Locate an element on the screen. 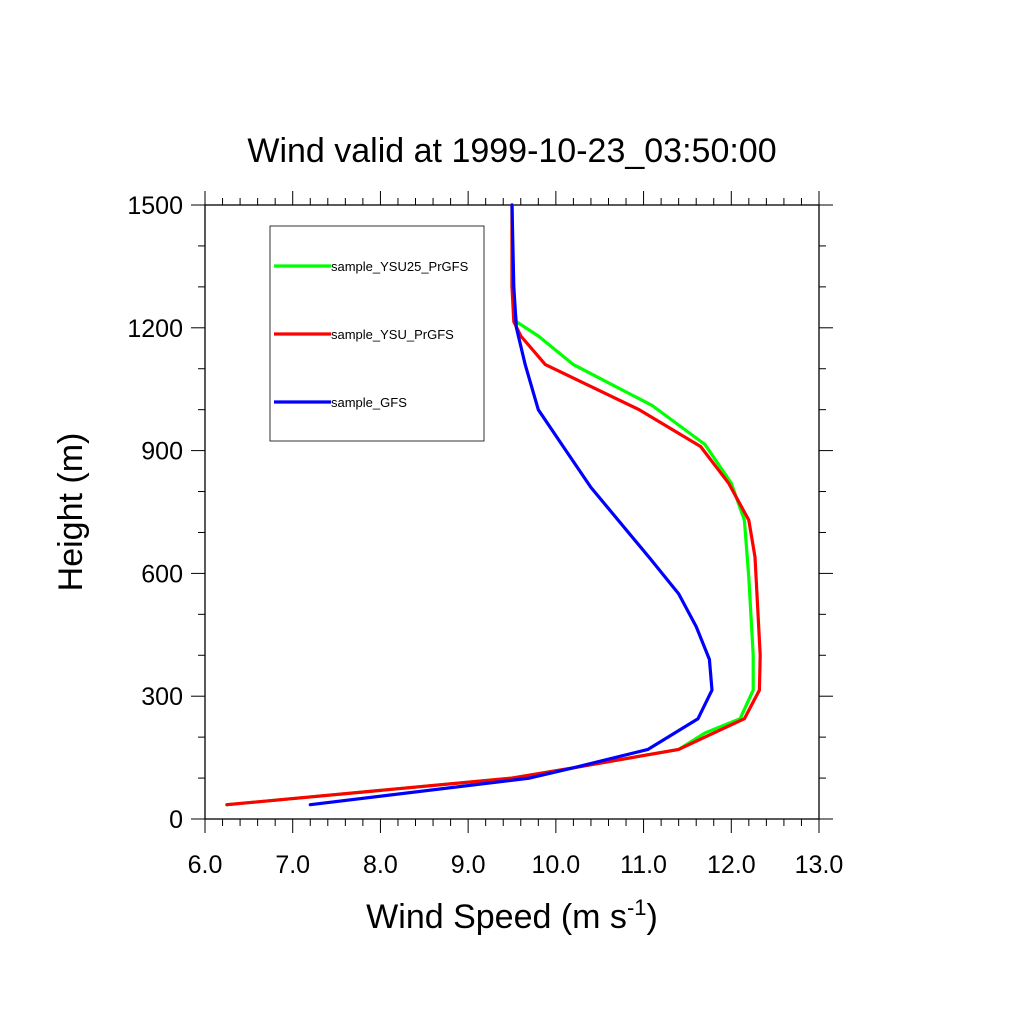  x-tick-label: 10.0 is located at coordinates (556, 865).